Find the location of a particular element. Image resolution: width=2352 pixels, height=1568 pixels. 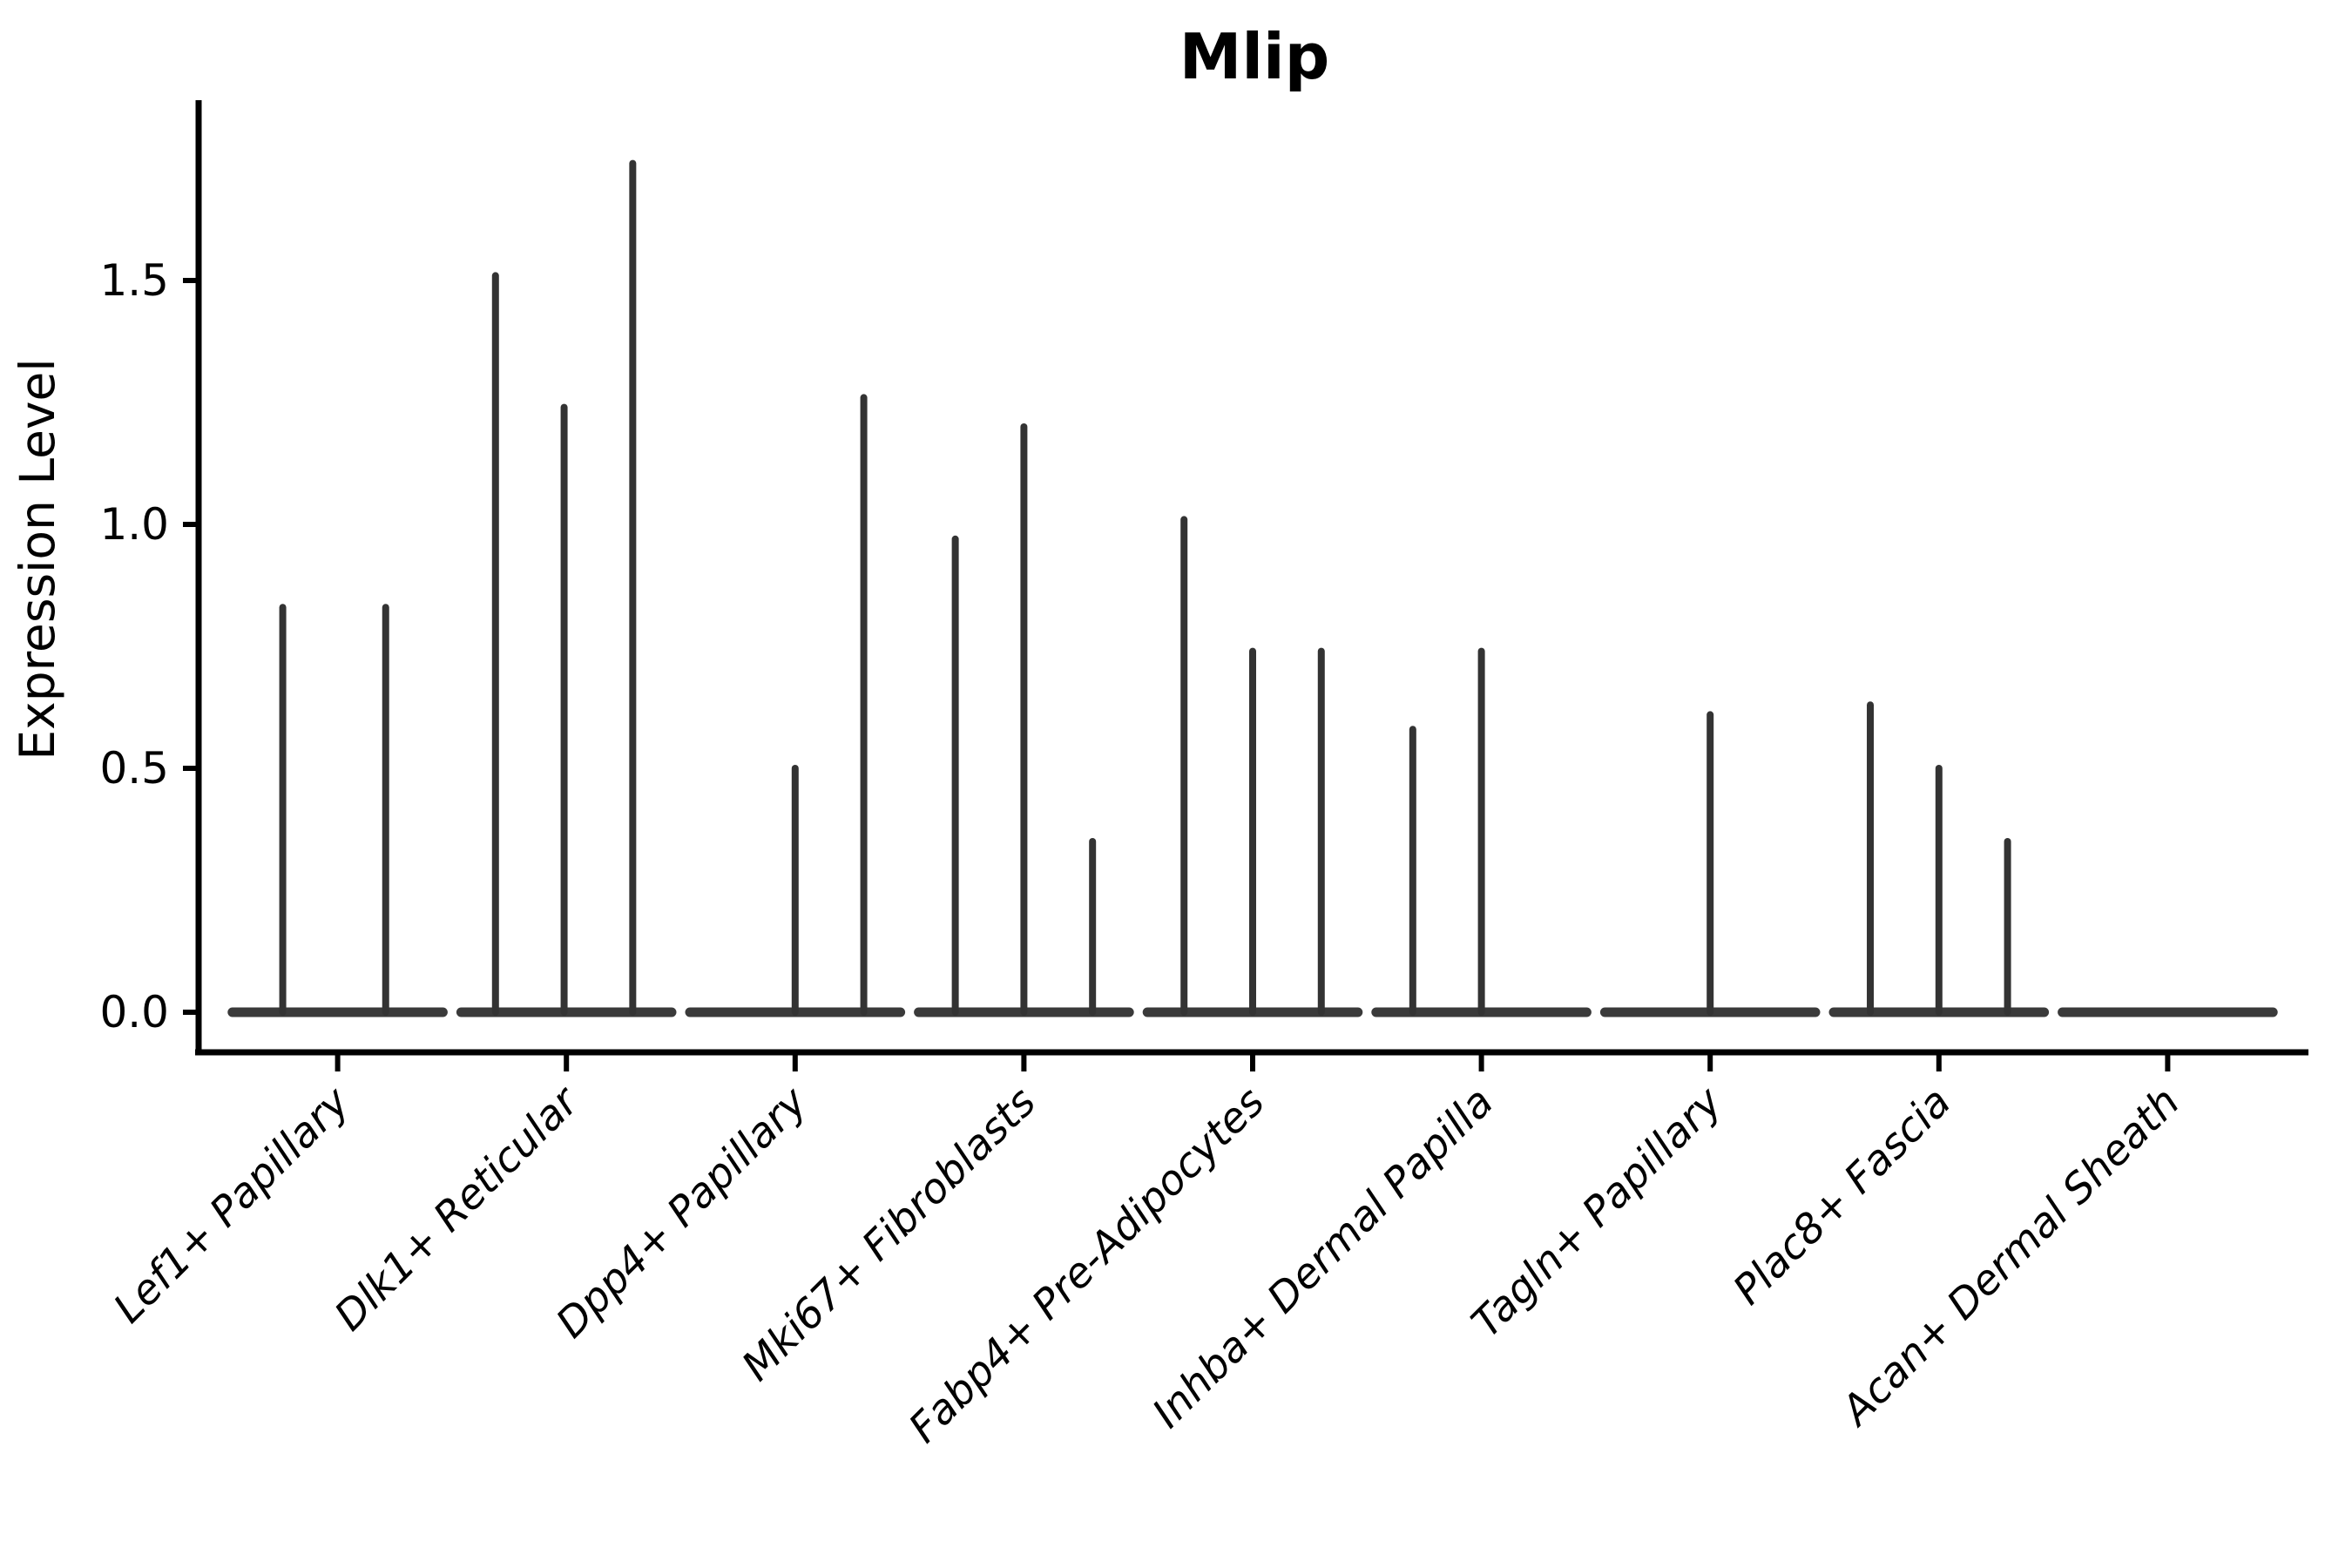

x-tick-label: Dpp4+ Papillary is located at coordinates (682, 1213).